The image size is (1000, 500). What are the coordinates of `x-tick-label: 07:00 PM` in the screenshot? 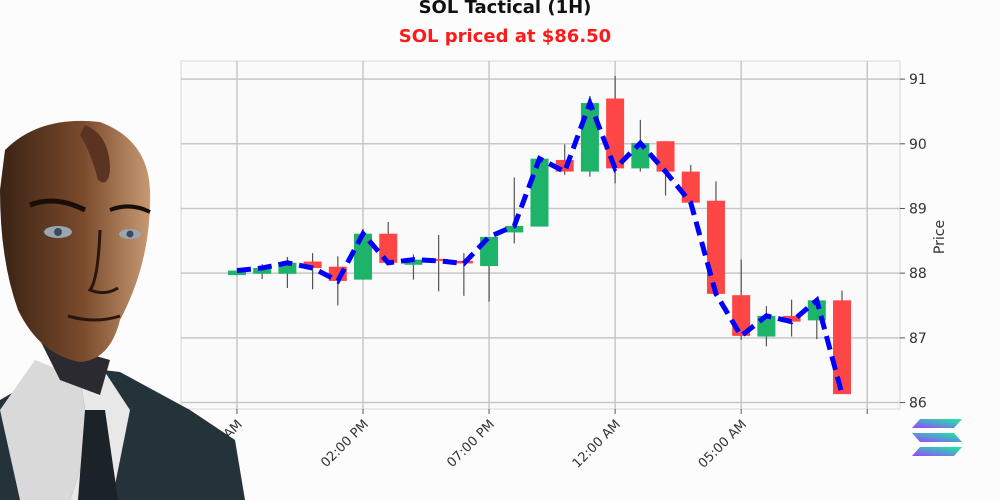 It's located at (470, 443).